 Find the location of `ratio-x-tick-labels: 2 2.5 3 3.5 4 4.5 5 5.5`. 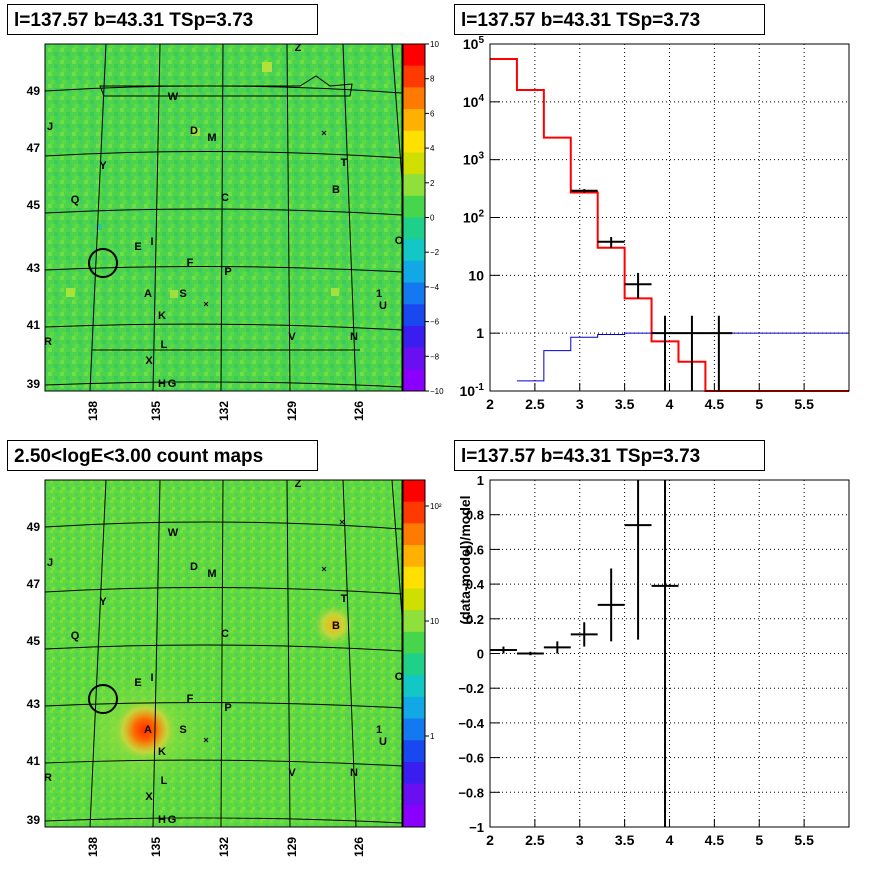

ratio-x-tick-labels: 2 2.5 3 3.5 4 4.5 5 5.5 is located at coordinates (650, 833).